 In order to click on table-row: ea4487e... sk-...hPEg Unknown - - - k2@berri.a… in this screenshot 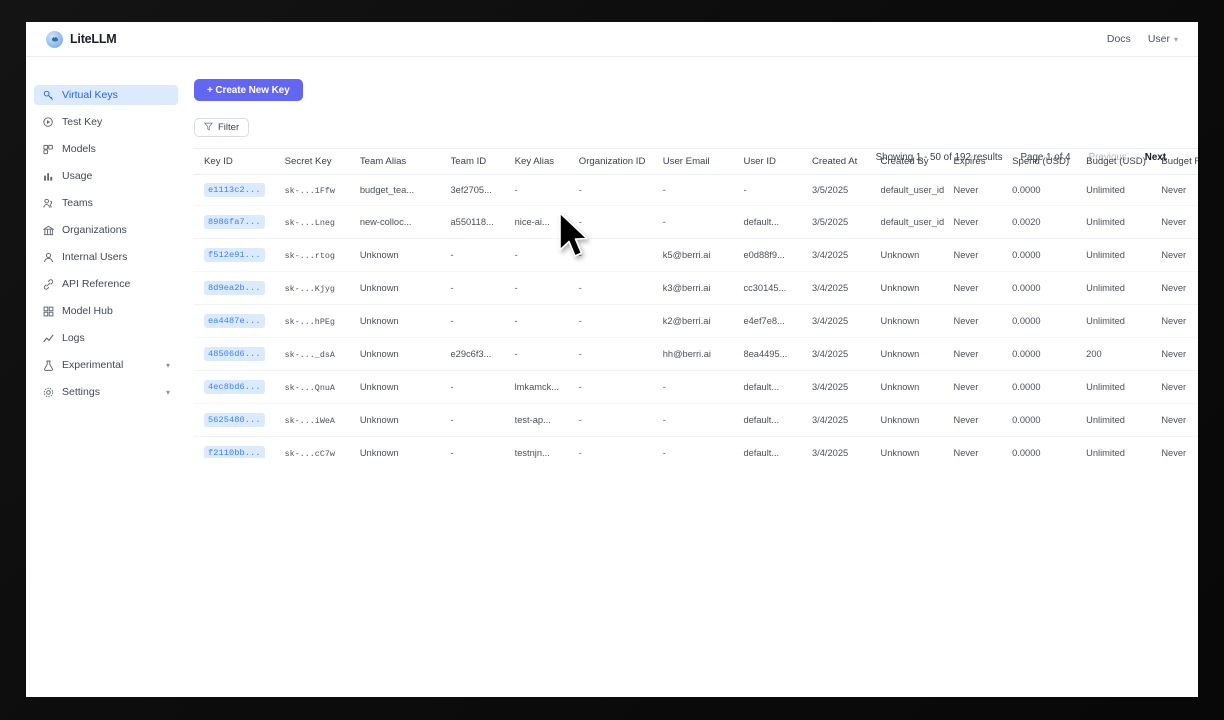, I will do `click(696, 321)`.